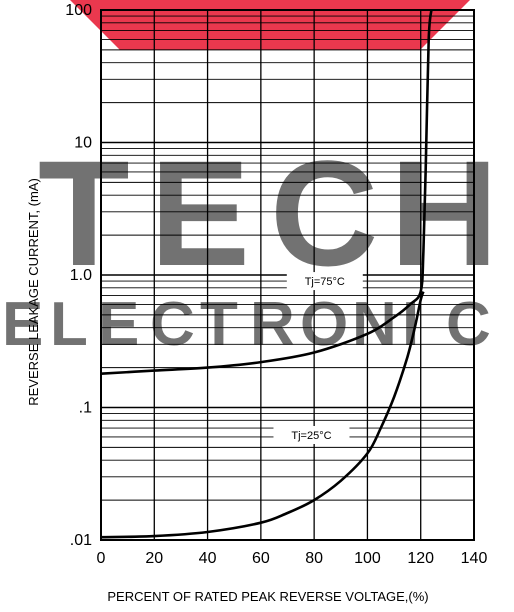  I want to click on x-tick-label: 80, so click(314, 558).